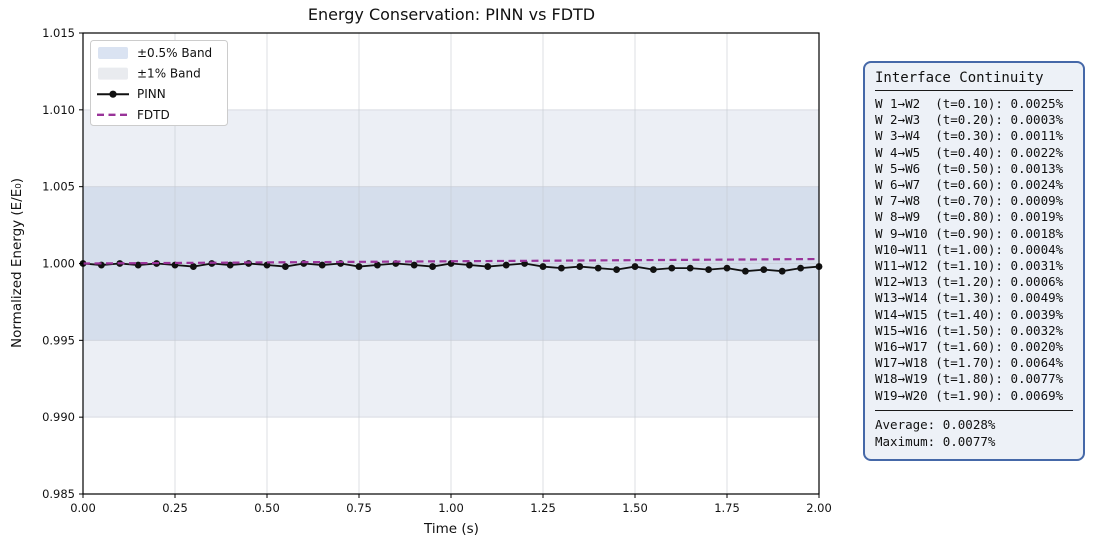 The image size is (1100, 552). What do you see at coordinates (969, 347) in the screenshot?
I see `panel-row: W16→W17 (t=1.60): 0.0020%` at bounding box center [969, 347].